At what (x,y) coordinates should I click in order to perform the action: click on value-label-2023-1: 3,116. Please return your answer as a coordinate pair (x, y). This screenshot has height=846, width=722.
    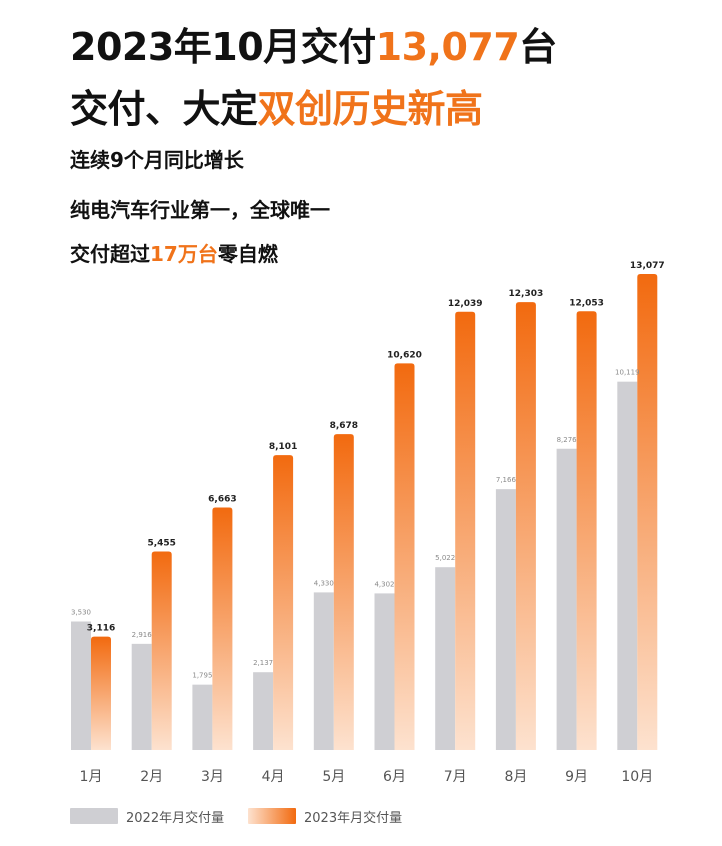
    Looking at the image, I should click on (101, 629).